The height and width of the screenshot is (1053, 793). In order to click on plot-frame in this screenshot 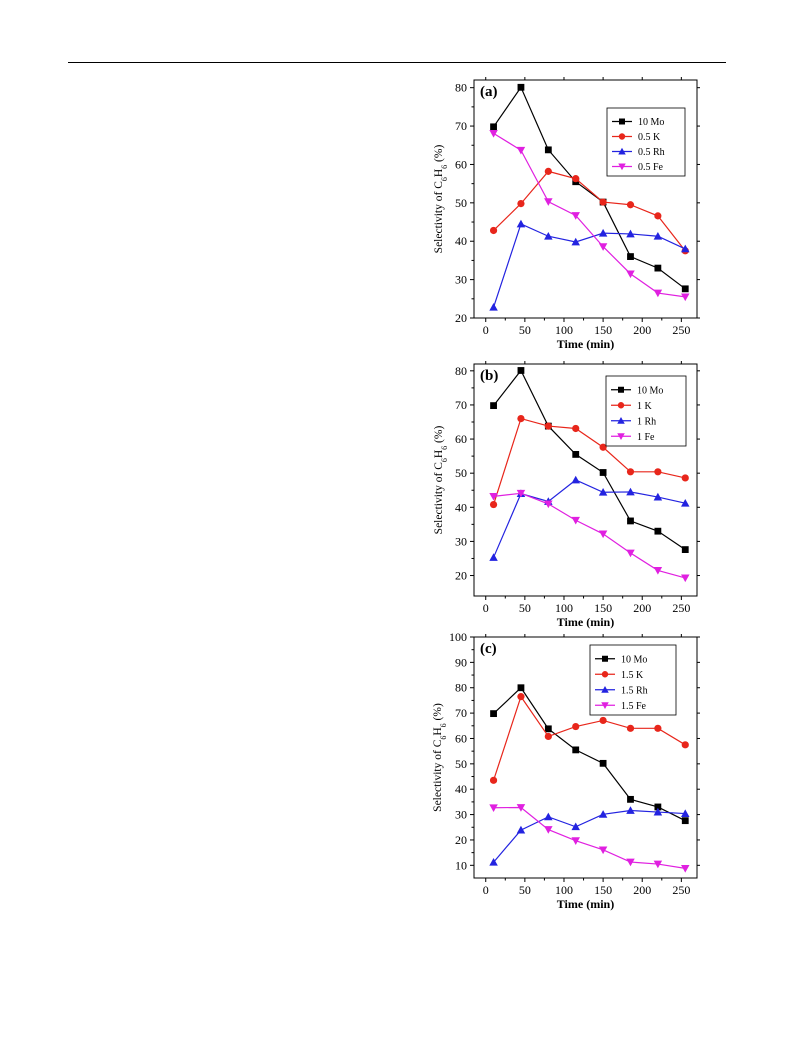, I will do `click(585, 480)`.